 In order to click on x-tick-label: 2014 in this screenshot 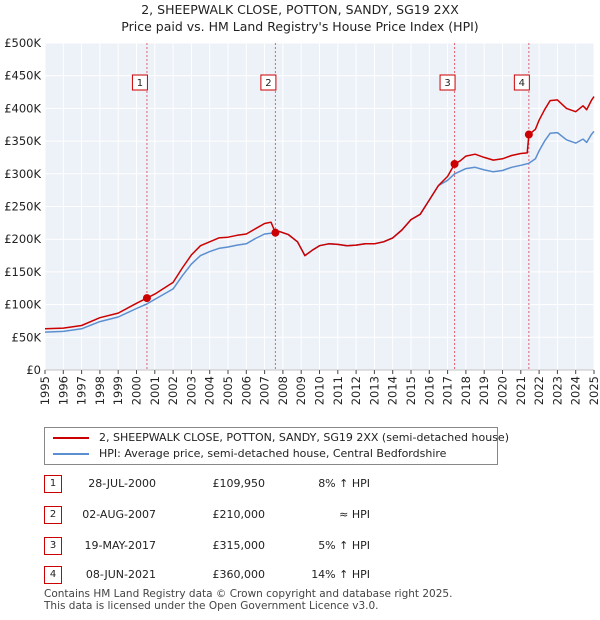, I will do `click(393, 390)`.